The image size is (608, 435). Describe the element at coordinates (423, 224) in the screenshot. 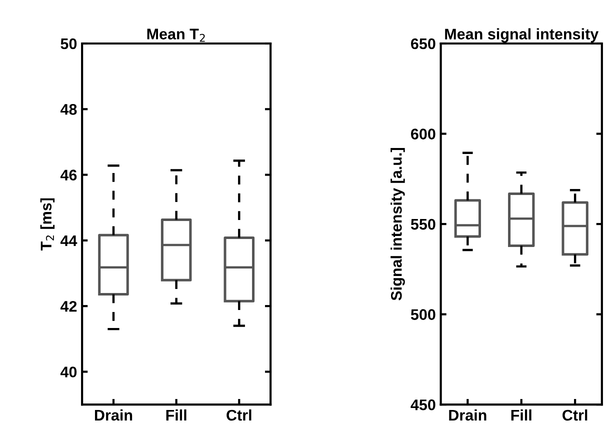

I see `y-tick-label: 550` at that location.